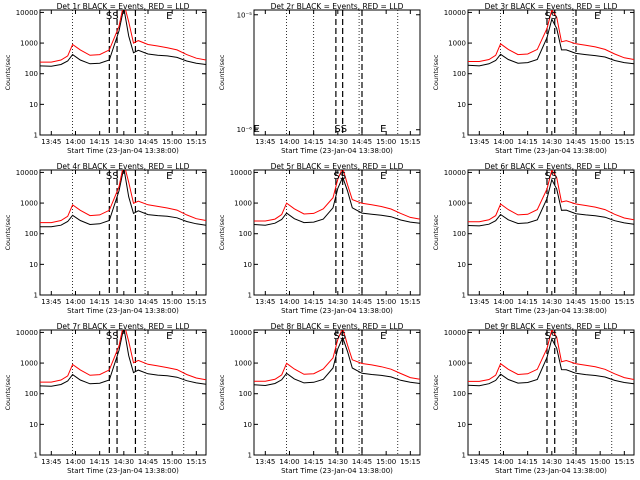 This screenshot has height=480, width=640. Describe the element at coordinates (123, 6) in the screenshot. I see `chart-title: Det 1r BLACK = Events, RED = LLD` at that location.